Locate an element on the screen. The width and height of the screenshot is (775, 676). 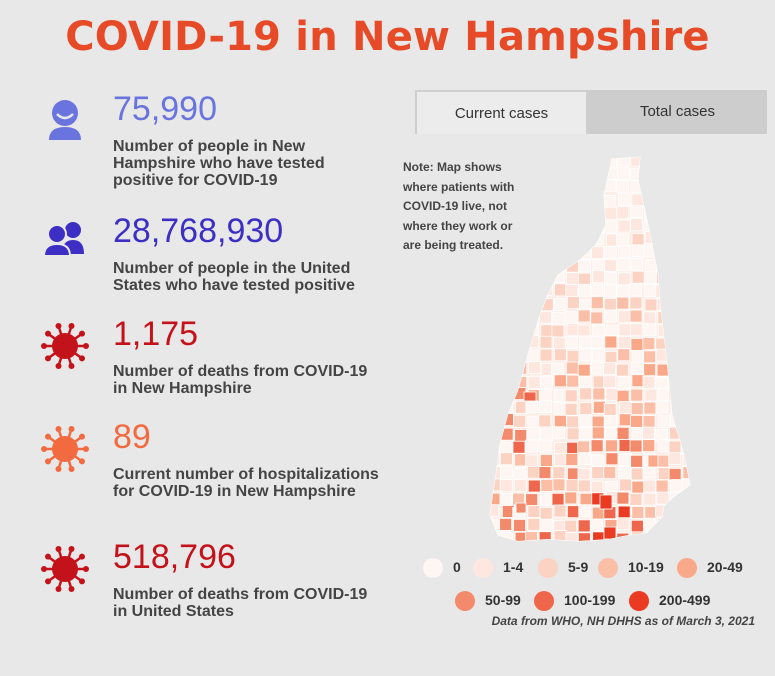
town-cell-highlight is located at coordinates (530, 396).